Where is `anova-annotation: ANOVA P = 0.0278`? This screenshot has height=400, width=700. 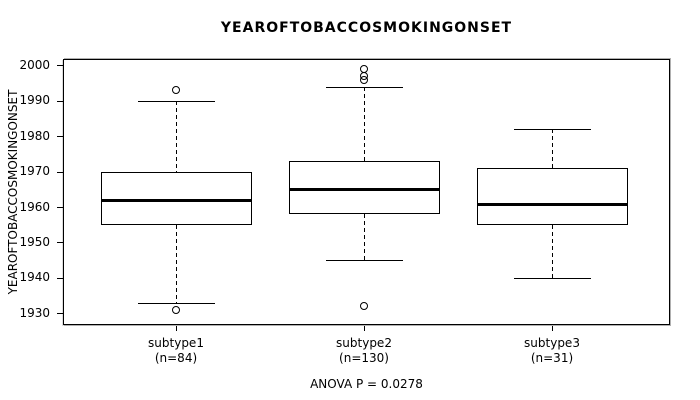 anova-annotation: ANOVA P = 0.0278 is located at coordinates (366, 384).